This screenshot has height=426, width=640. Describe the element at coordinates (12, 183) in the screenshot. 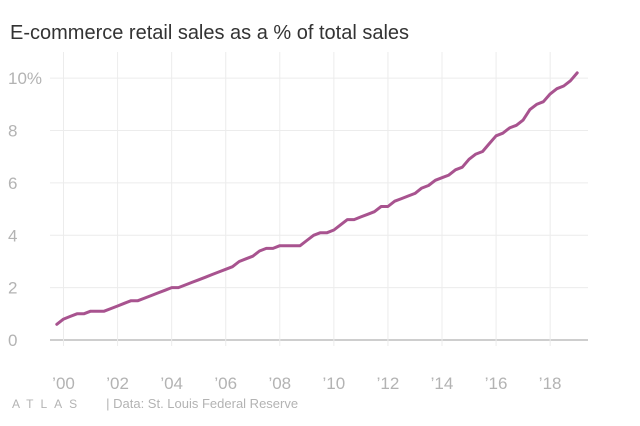

I see `y-tick-label: 6` at that location.